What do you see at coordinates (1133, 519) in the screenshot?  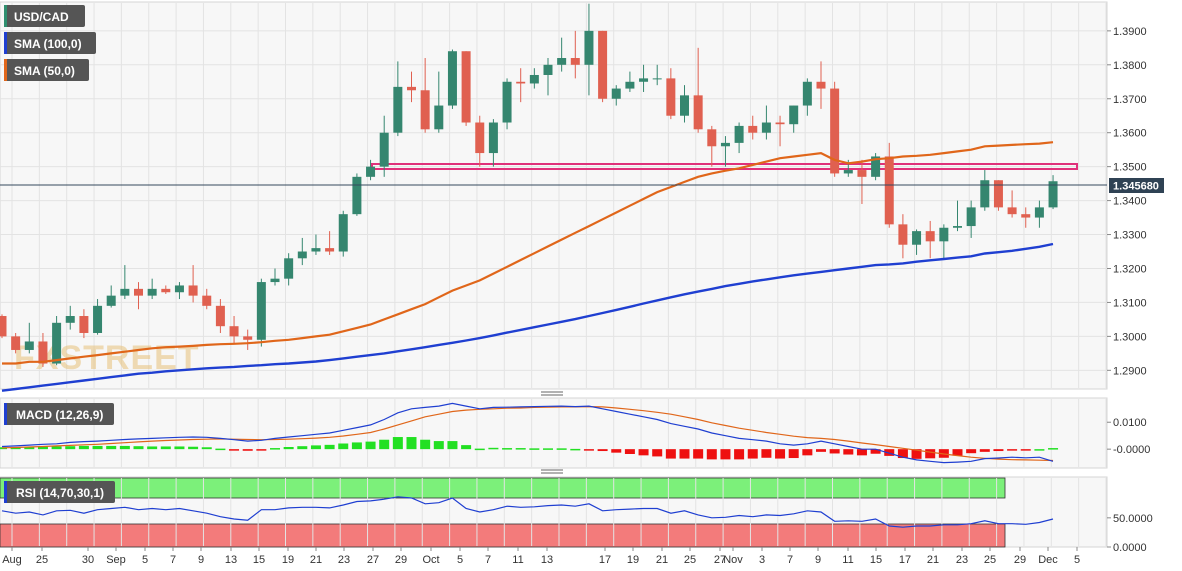 I see `rsi-tick-label: 50.0000` at bounding box center [1133, 519].